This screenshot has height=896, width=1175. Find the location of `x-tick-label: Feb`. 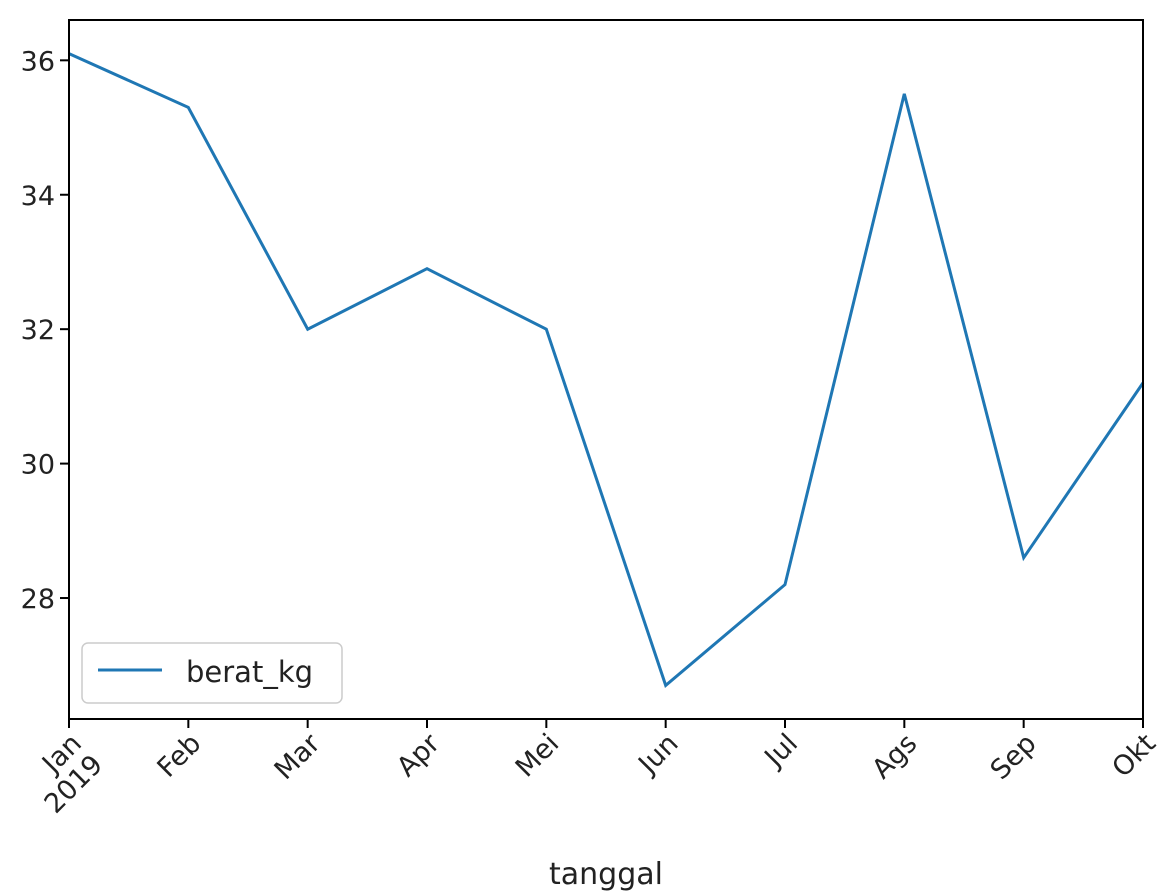

x-tick-label: Feb is located at coordinates (180, 756).